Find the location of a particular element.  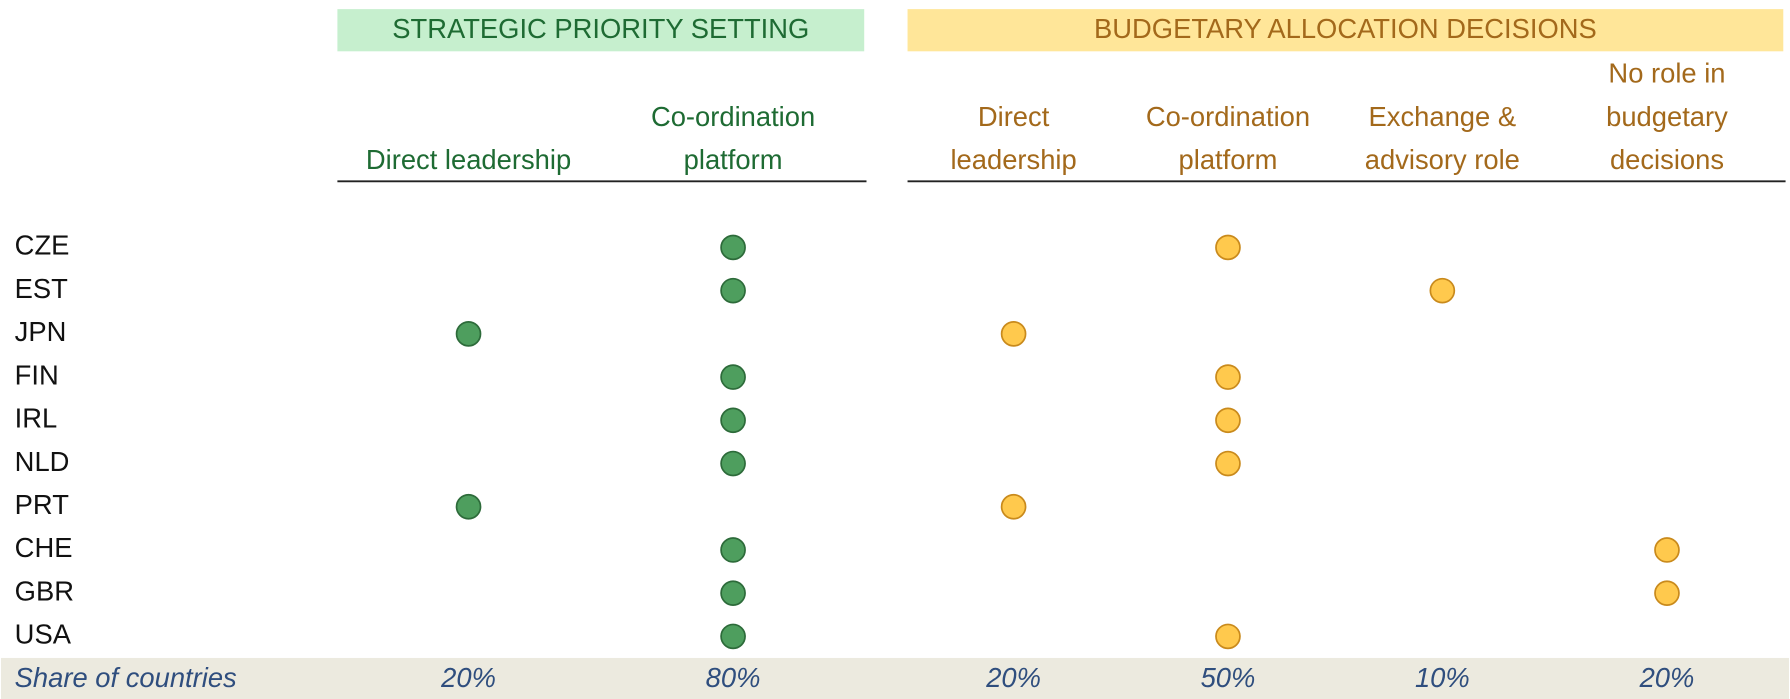

share-value: 80% is located at coordinates (733, 677).